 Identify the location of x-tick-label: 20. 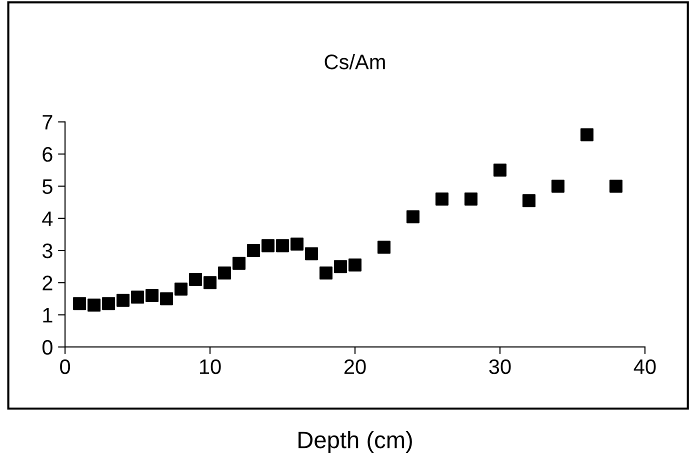
(355, 366).